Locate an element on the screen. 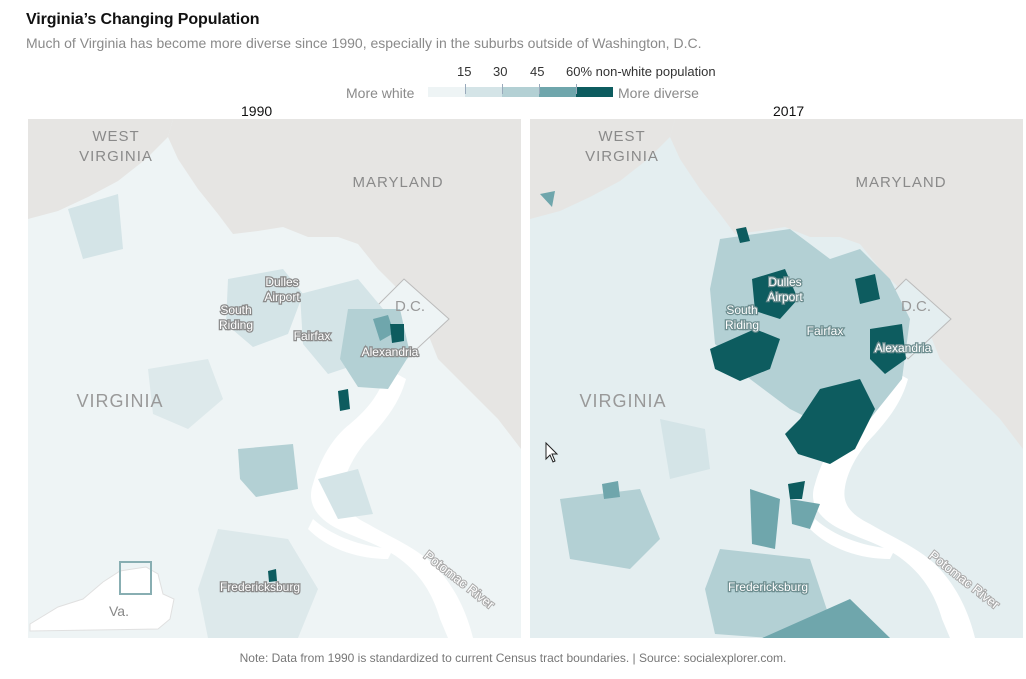 The width and height of the screenshot is (1026, 679). mouse-cursor-icon is located at coordinates (552, 452).